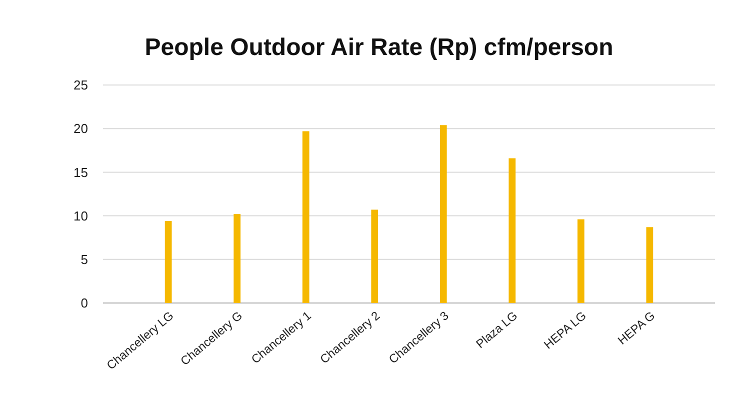 The image size is (735, 404). I want to click on y-tick-label: 10, so click(81, 216).